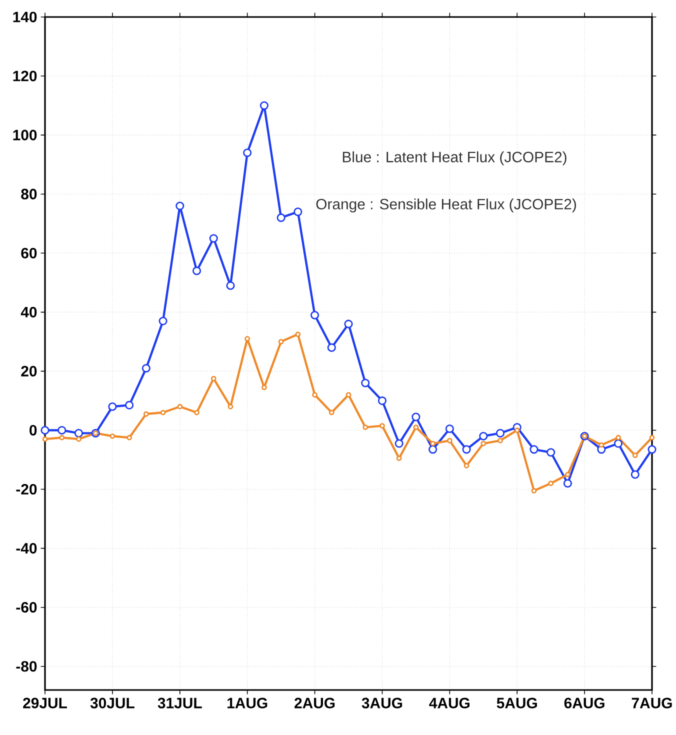 This screenshot has height=735, width=676. I want to click on x-tick-label: 31JUL, so click(180, 703).